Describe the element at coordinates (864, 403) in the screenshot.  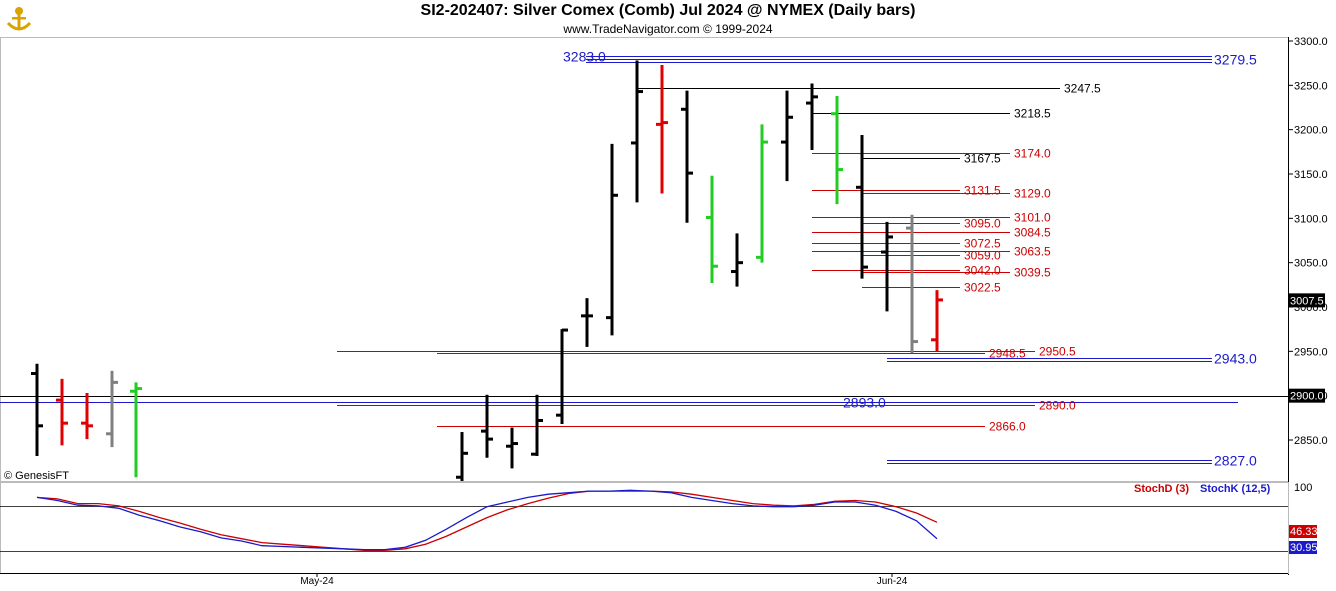
I see `level-label: 2893.0` at that location.